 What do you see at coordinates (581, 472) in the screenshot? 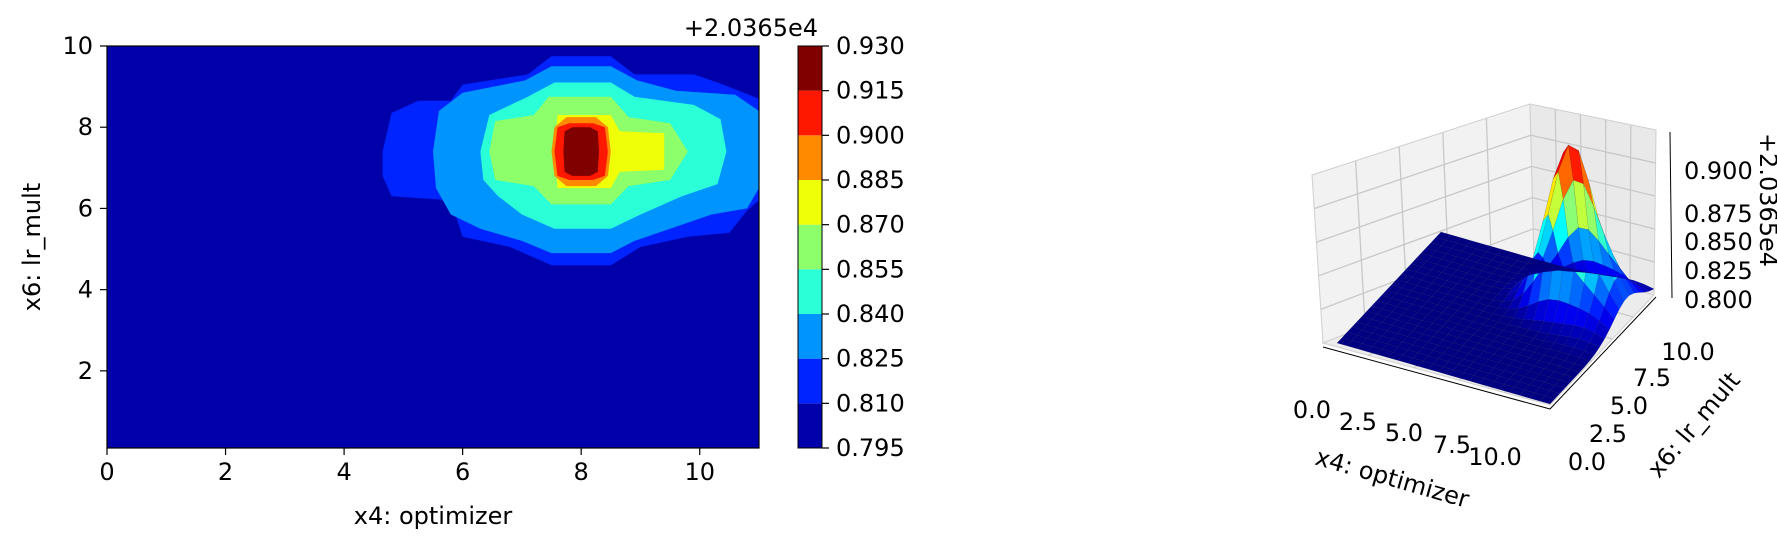
I see `x-tick-label: 8` at bounding box center [581, 472].